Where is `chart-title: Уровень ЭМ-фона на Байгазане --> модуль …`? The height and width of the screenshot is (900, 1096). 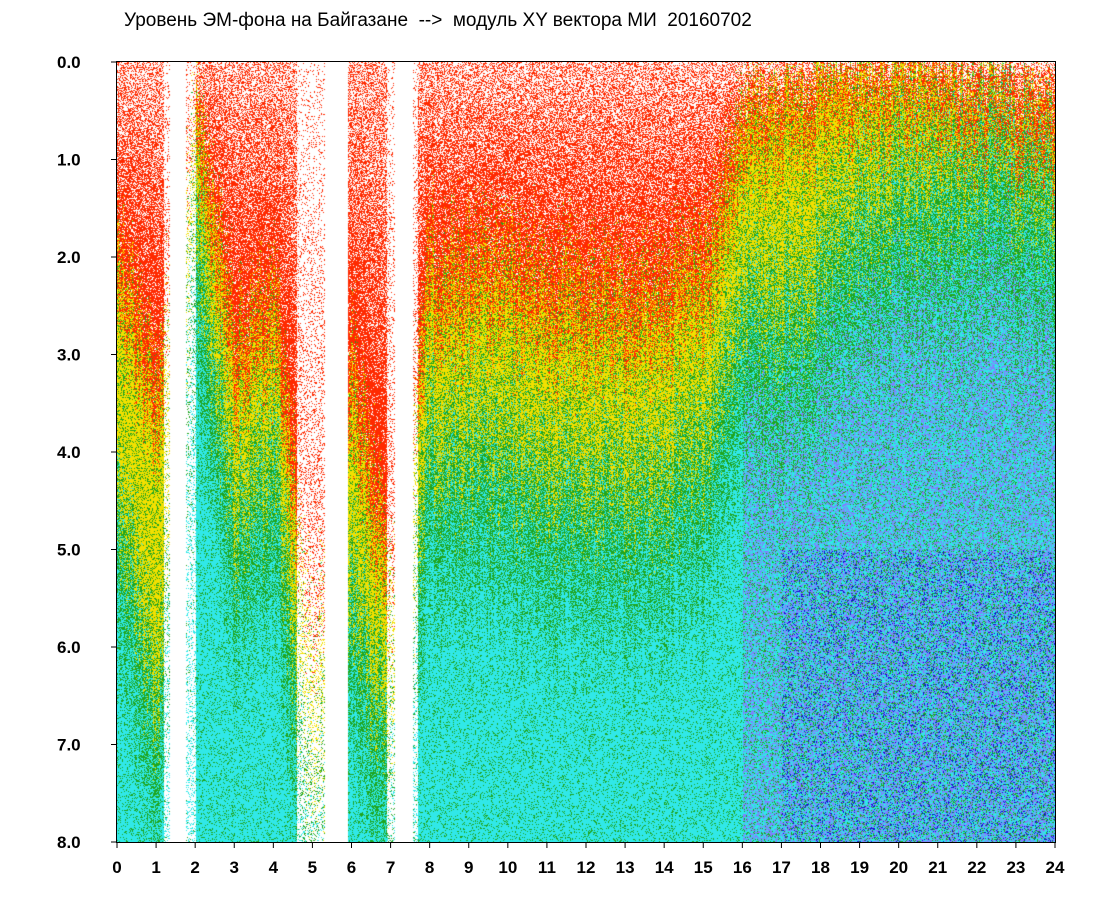
chart-title: Уровень ЭМ-фона на Байгазане --> модуль … is located at coordinates (438, 20).